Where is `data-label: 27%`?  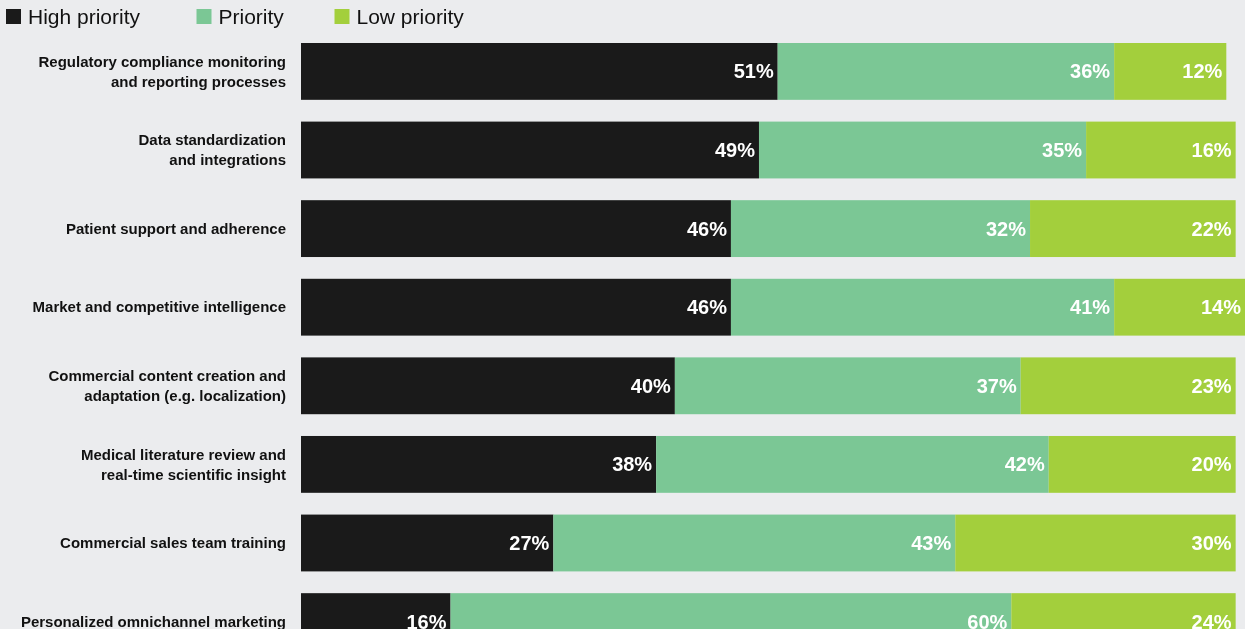
data-label: 27% is located at coordinates (529, 542).